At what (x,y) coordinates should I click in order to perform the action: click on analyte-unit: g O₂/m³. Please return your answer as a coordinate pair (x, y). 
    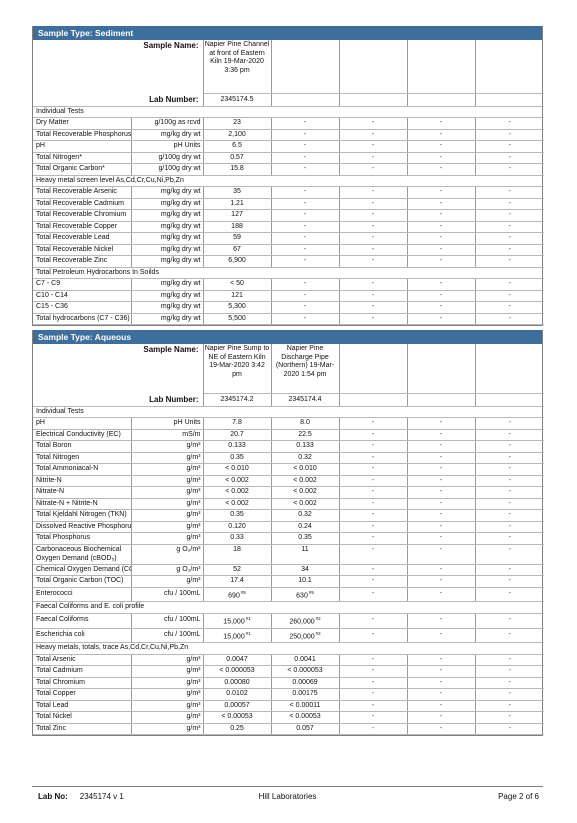
    Looking at the image, I should click on (167, 570).